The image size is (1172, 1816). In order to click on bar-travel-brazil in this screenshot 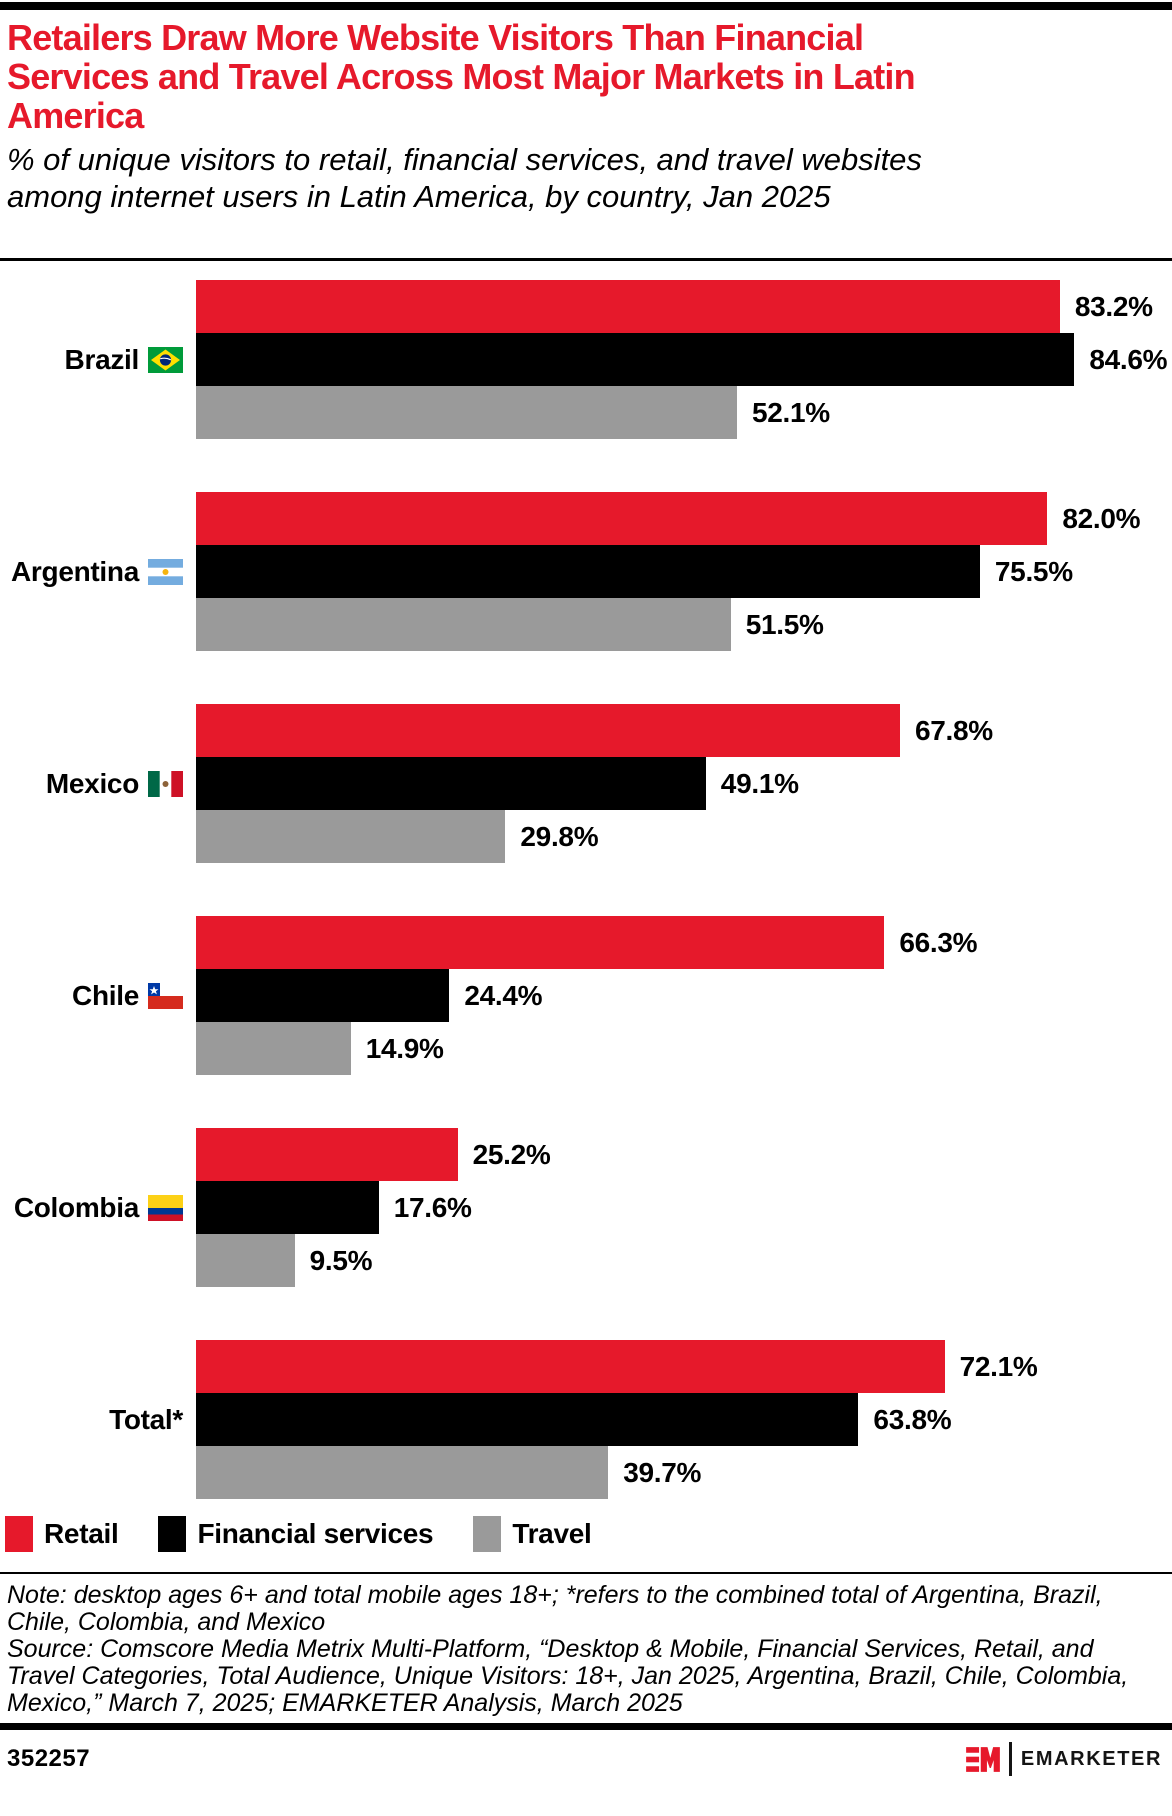, I will do `click(466, 412)`.